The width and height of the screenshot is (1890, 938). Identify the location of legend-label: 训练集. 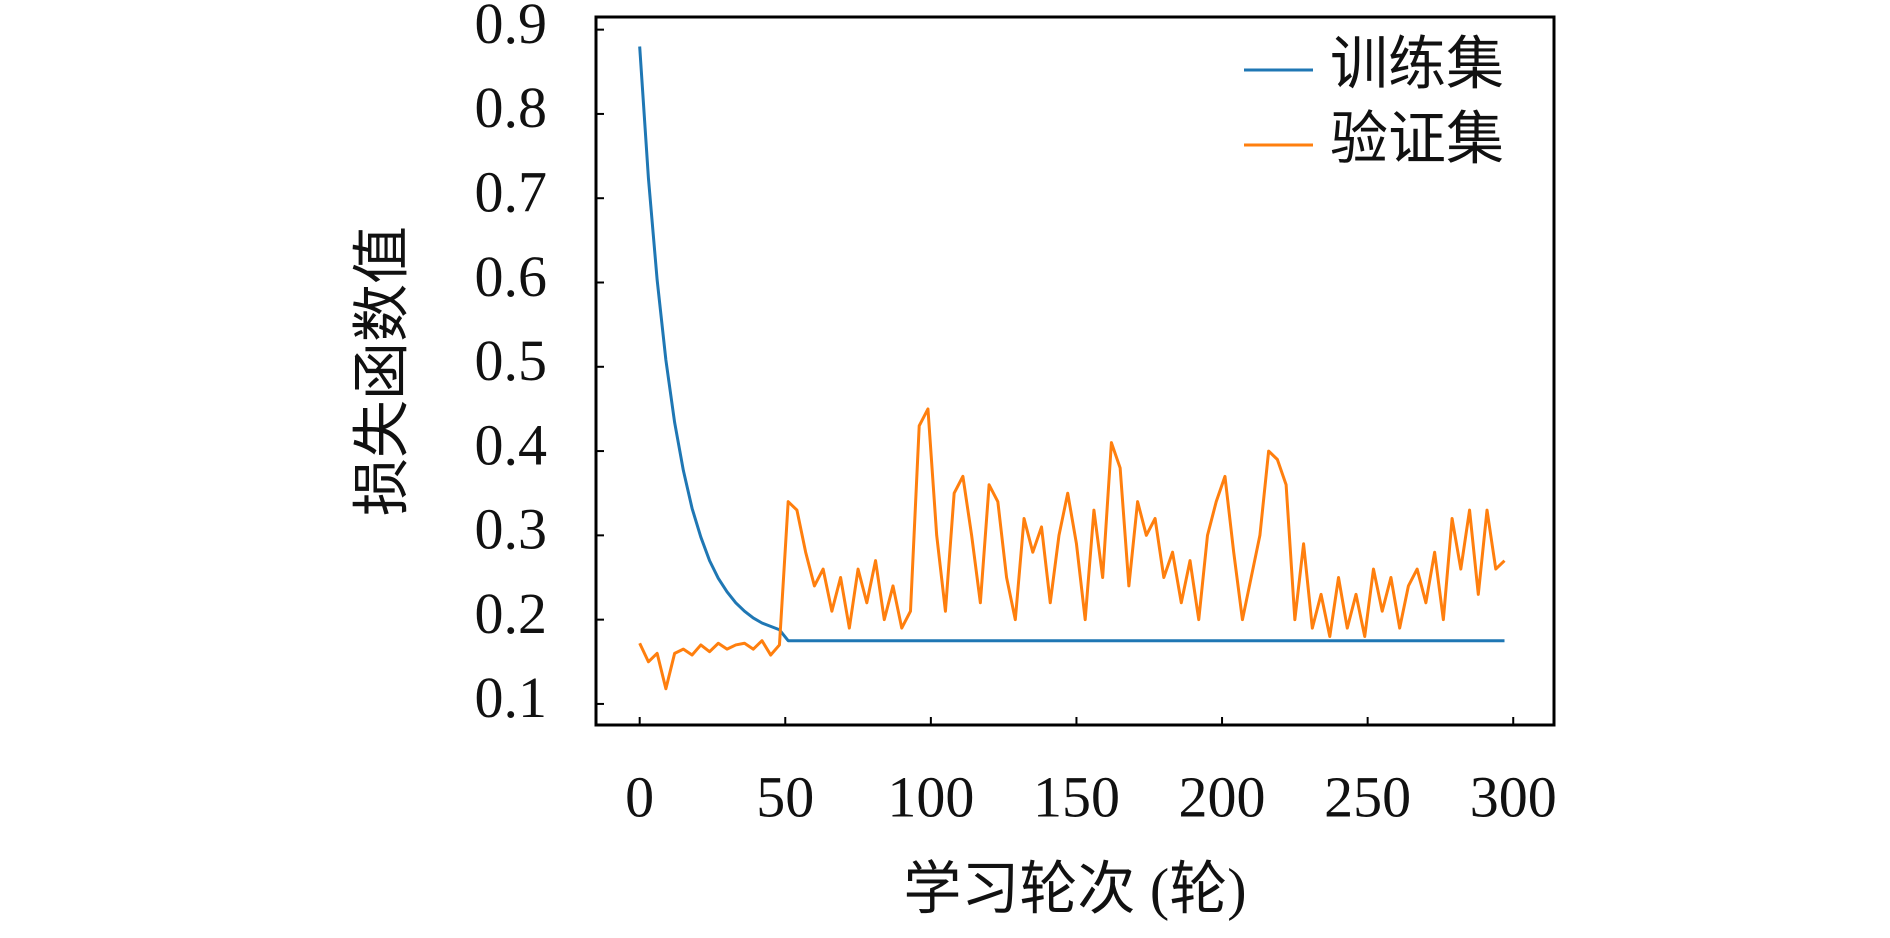
(1417, 63).